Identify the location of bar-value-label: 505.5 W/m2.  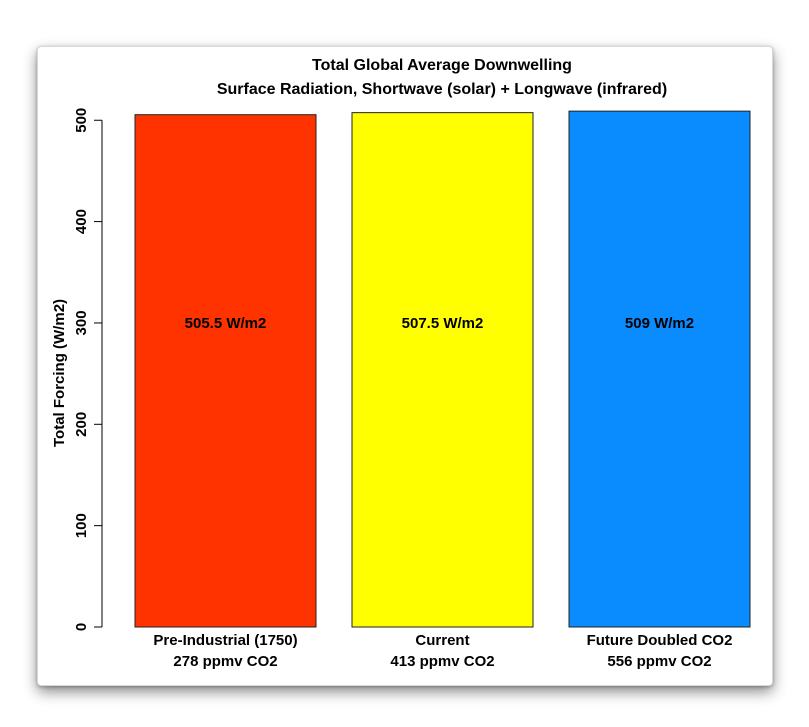
(226, 323).